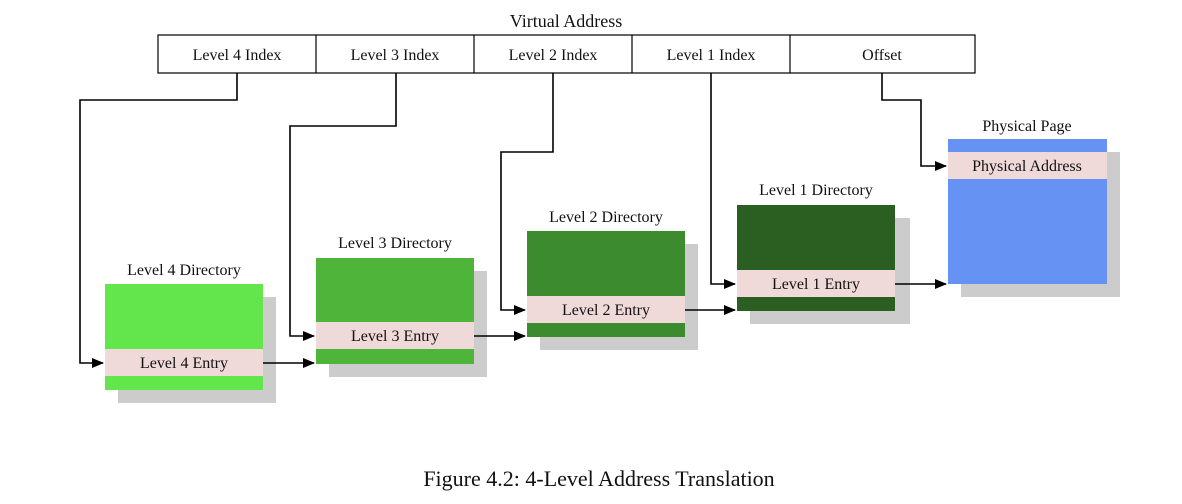 This screenshot has height=504, width=1182. Describe the element at coordinates (237, 55) in the screenshot. I see `field-level4-index: Level 4 Index` at that location.